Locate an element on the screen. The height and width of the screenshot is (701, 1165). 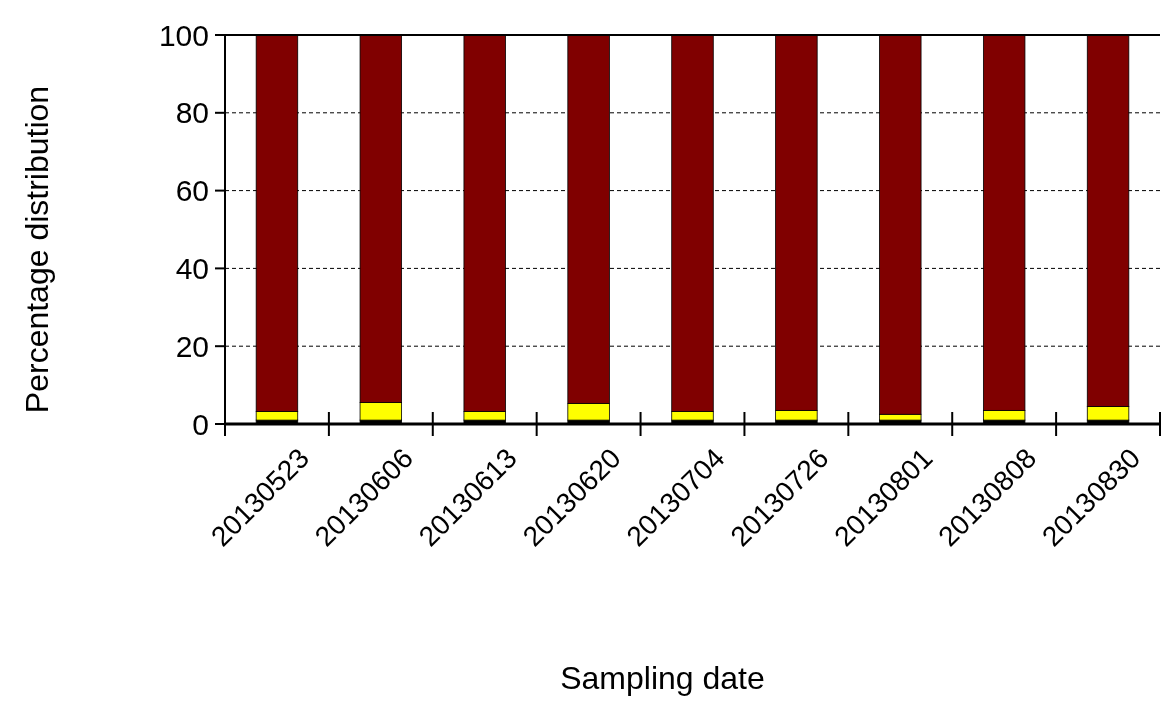
y-tick-label: 20 is located at coordinates (192, 346).